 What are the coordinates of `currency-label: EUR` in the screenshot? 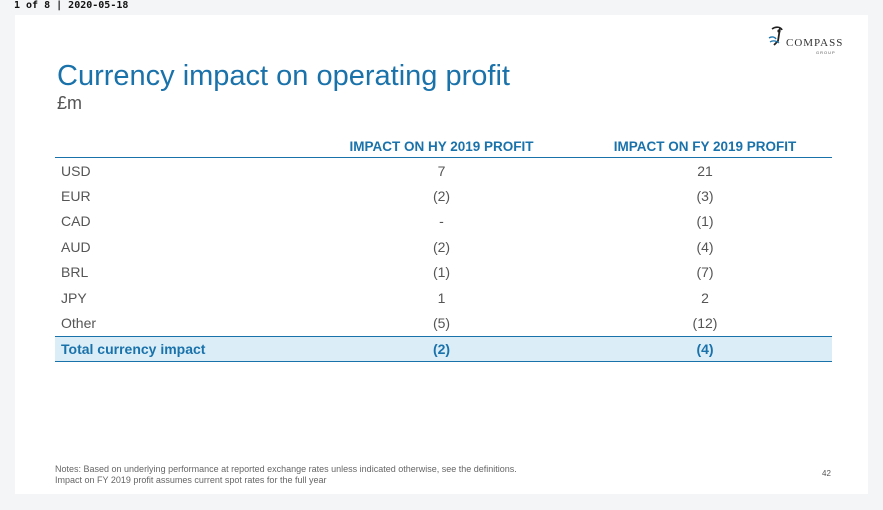 It's located at (76, 196).